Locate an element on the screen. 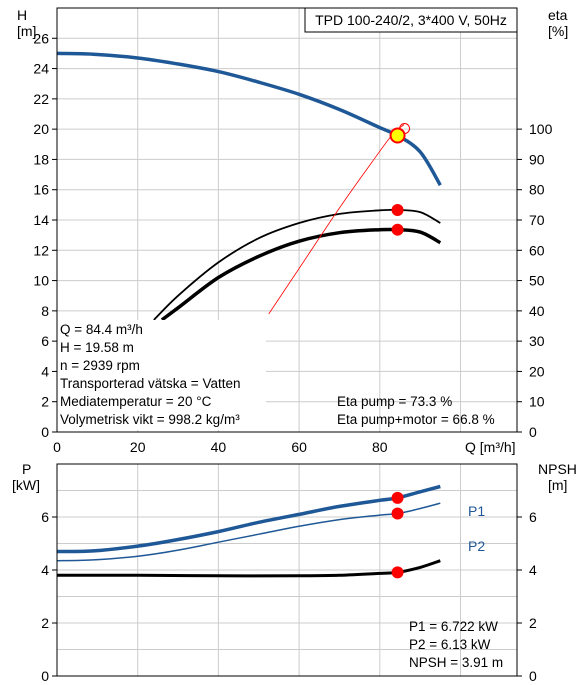 The width and height of the screenshot is (585, 685). y-left-tick-label: 16 is located at coordinates (41, 190).